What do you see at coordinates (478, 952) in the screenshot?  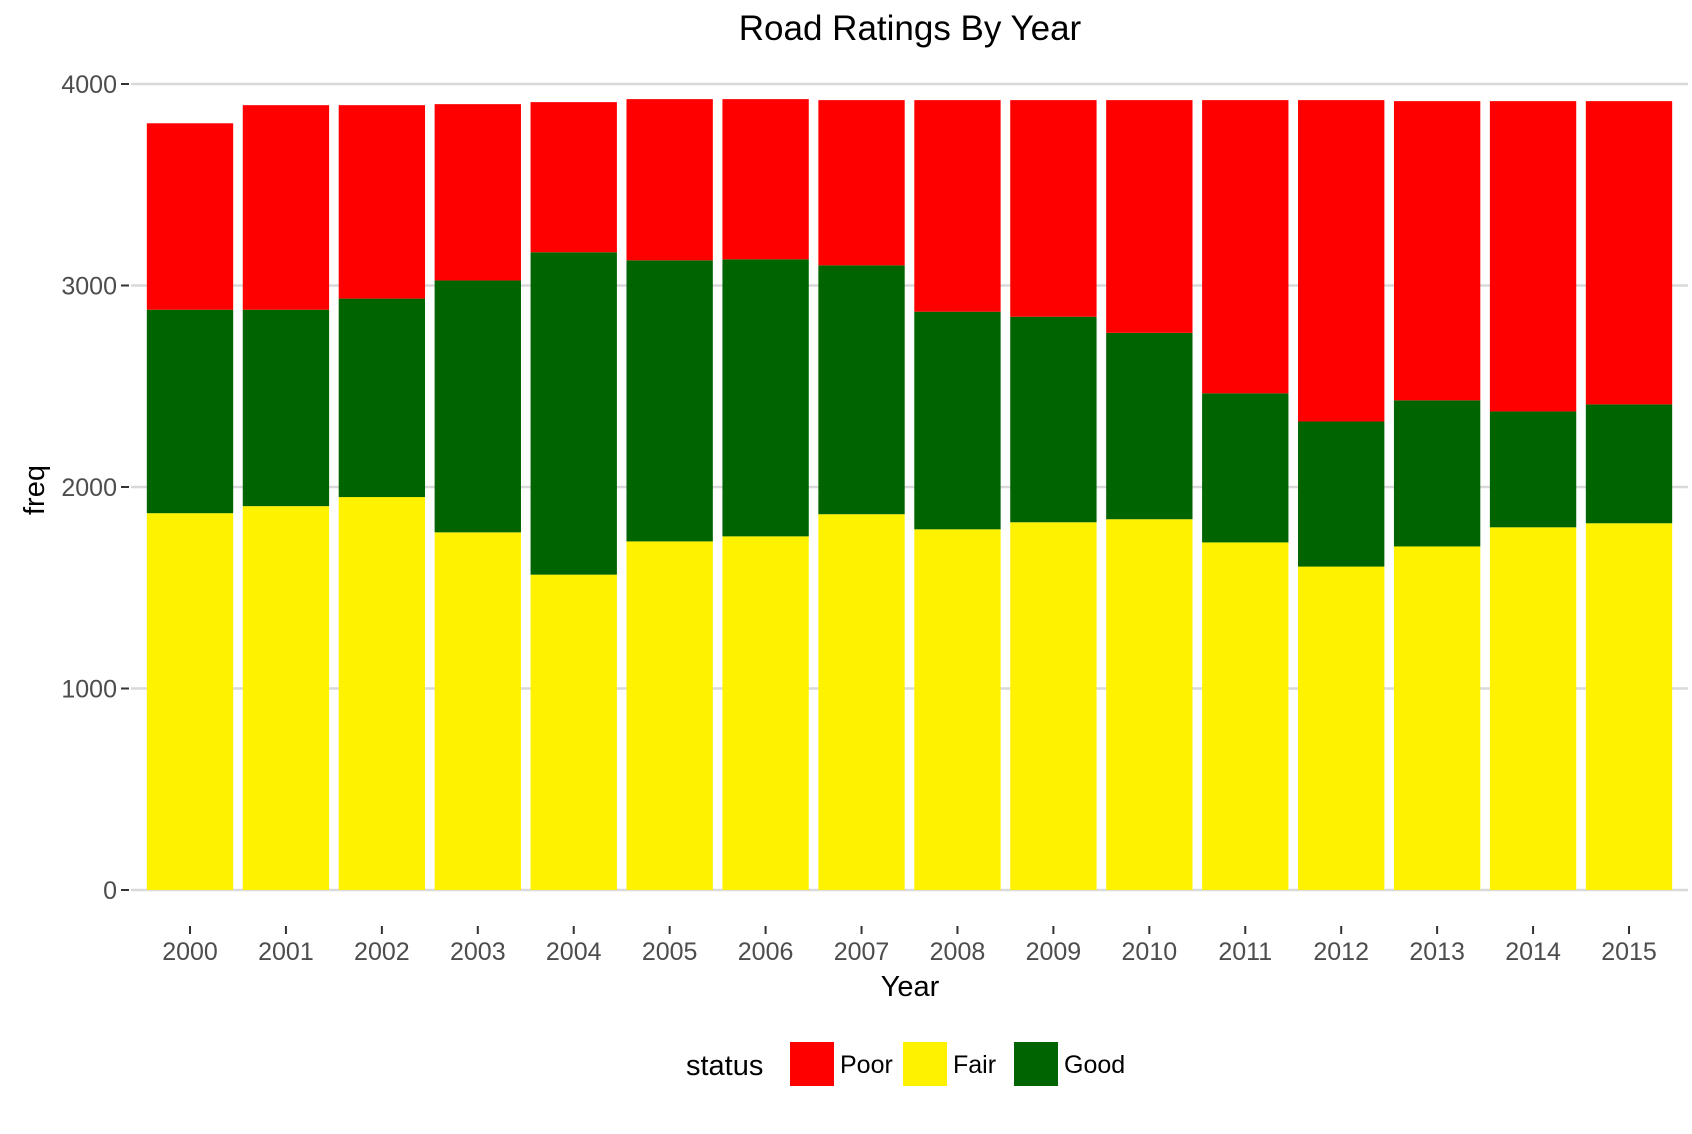 I see `x-tick-label: 2003` at bounding box center [478, 952].